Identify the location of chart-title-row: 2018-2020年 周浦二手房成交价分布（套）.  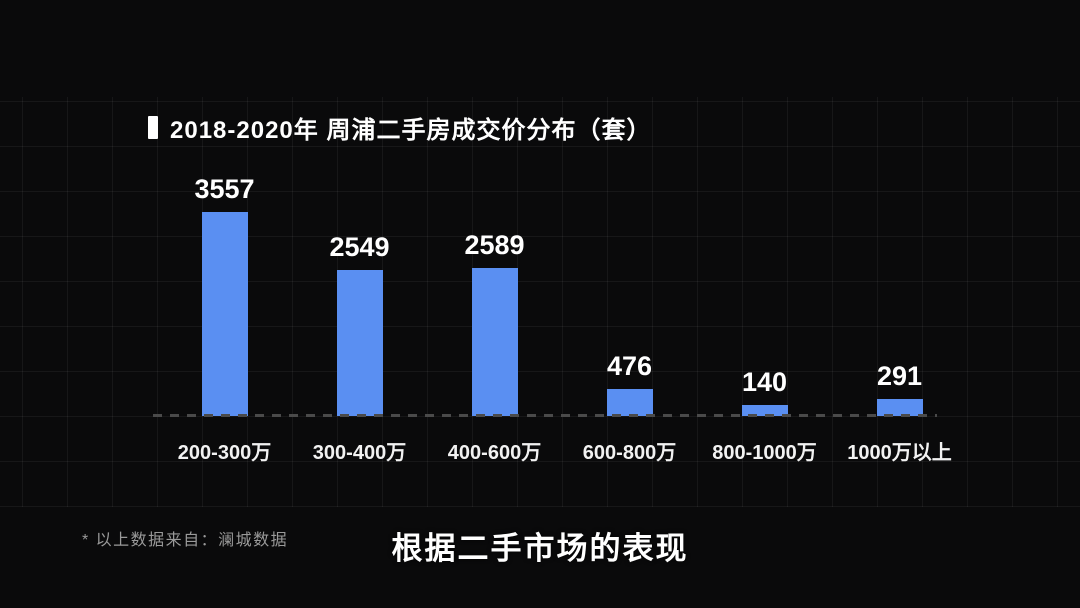
(399, 127).